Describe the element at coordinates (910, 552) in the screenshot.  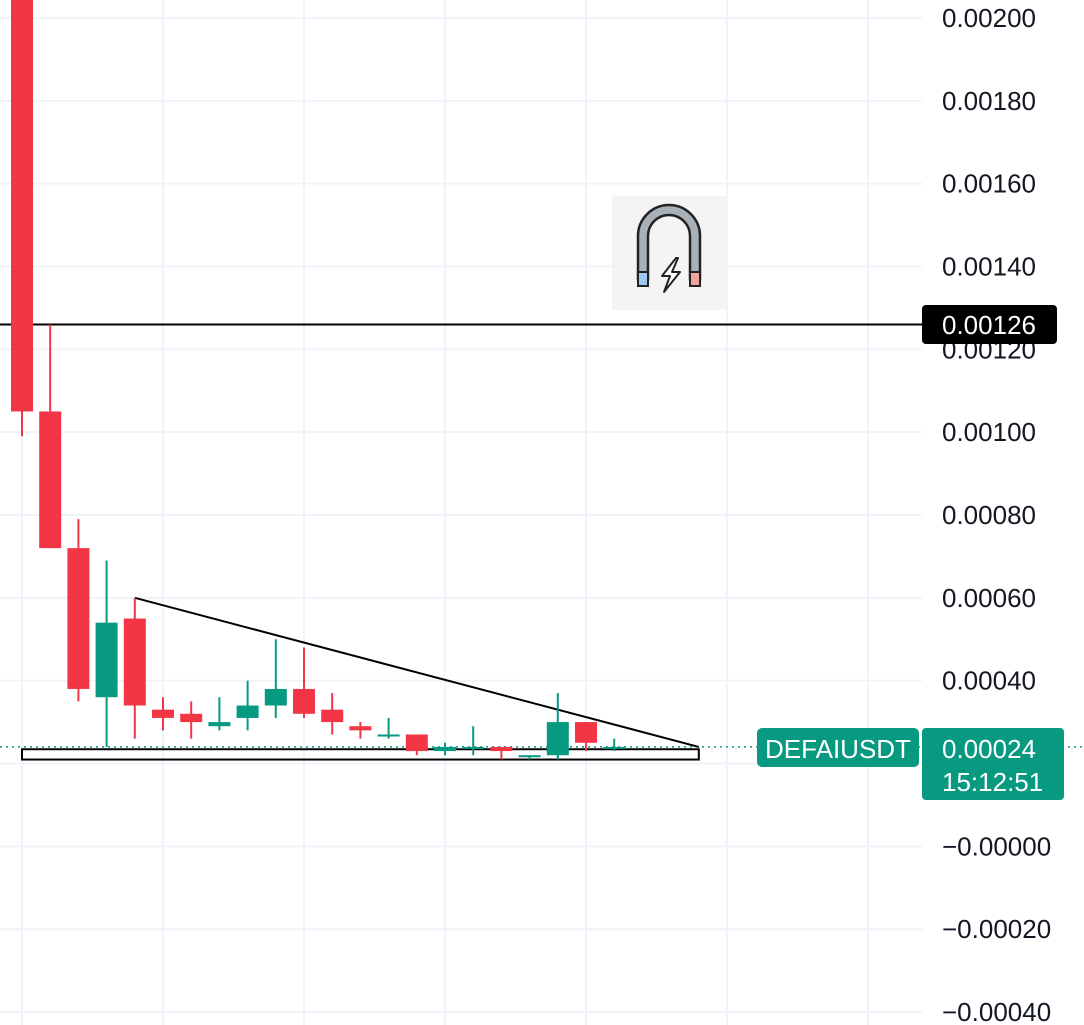
I see `price-labels: 0.00126 DEFAIUSDT 0.00024 15:12:51` at that location.